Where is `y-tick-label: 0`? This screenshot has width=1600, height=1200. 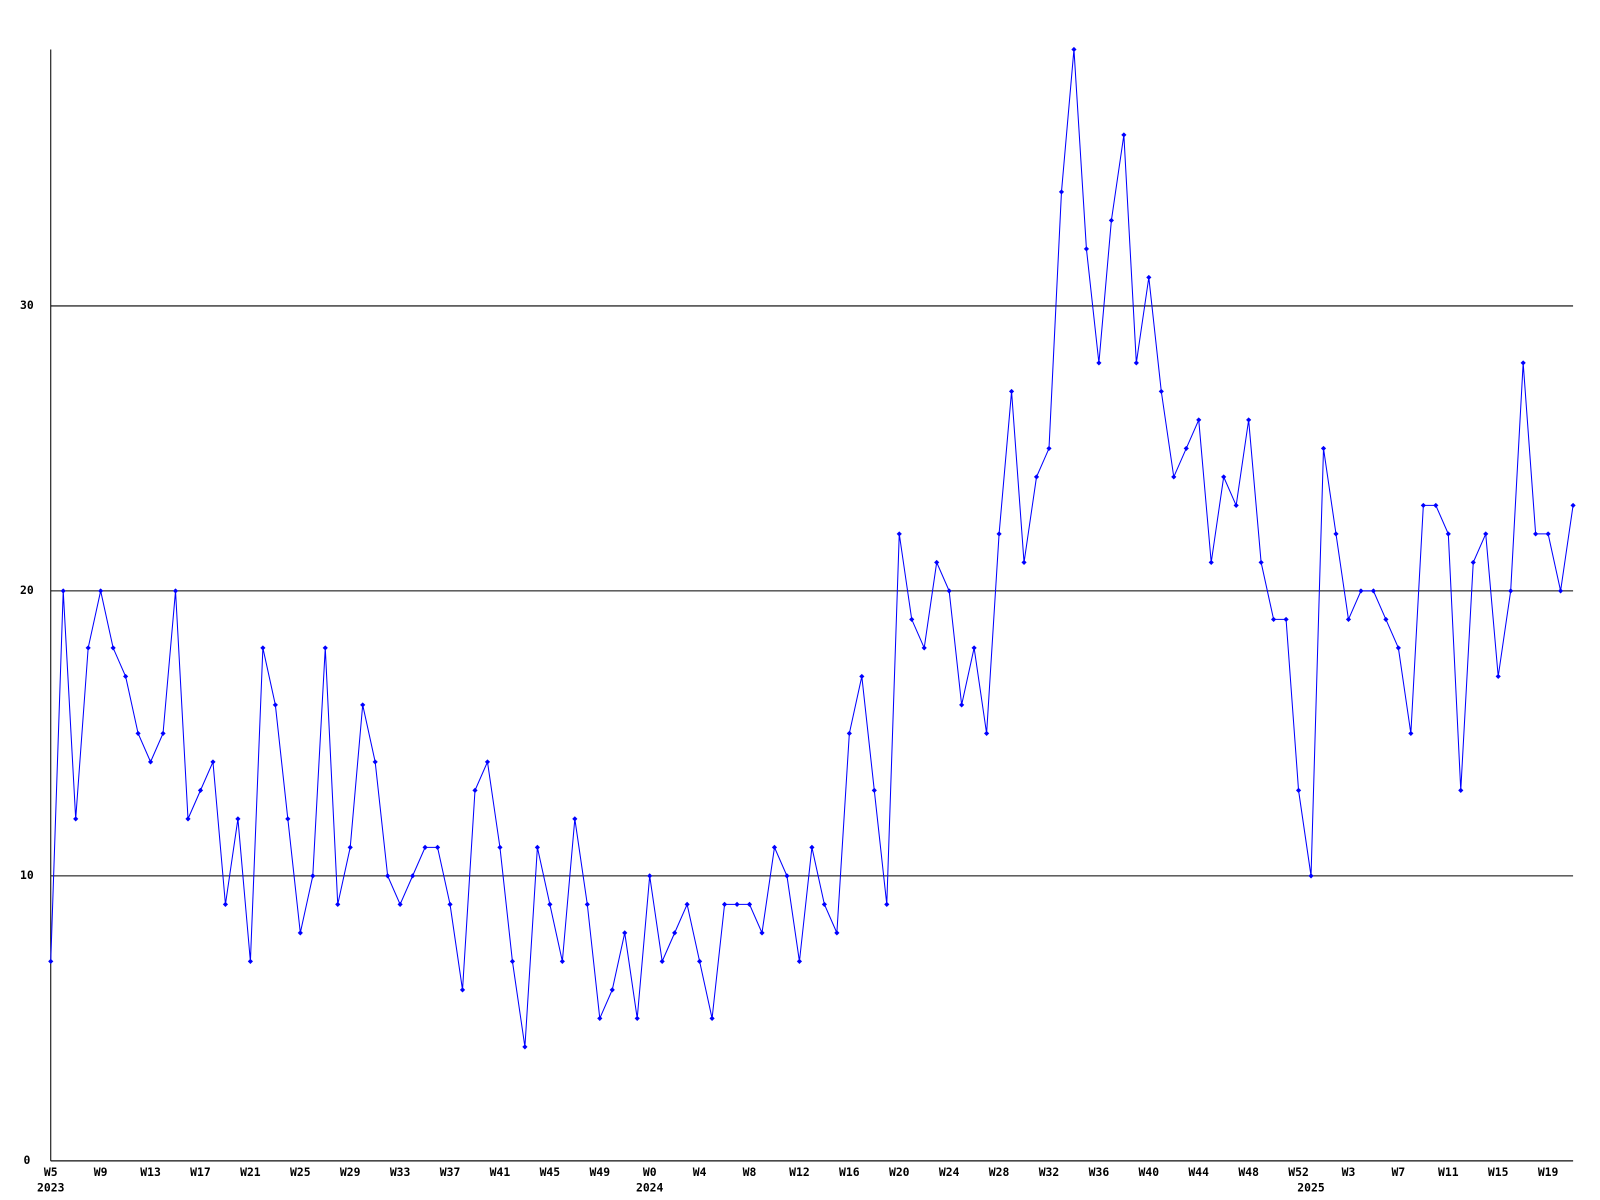
y-tick-label: 0 is located at coordinates (26, 1160).